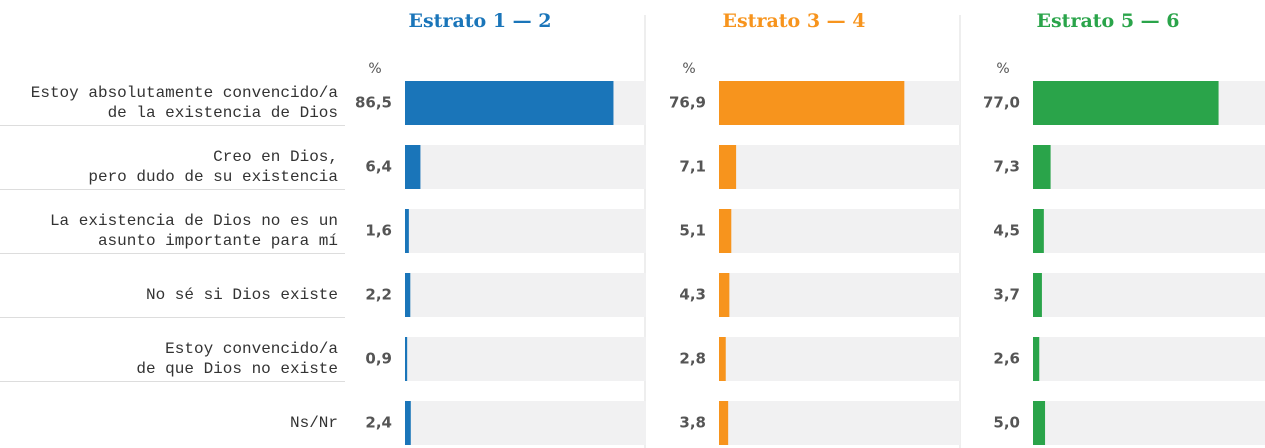 The width and height of the screenshot is (1265, 448). I want to click on value-label: 5,0, so click(1006, 423).